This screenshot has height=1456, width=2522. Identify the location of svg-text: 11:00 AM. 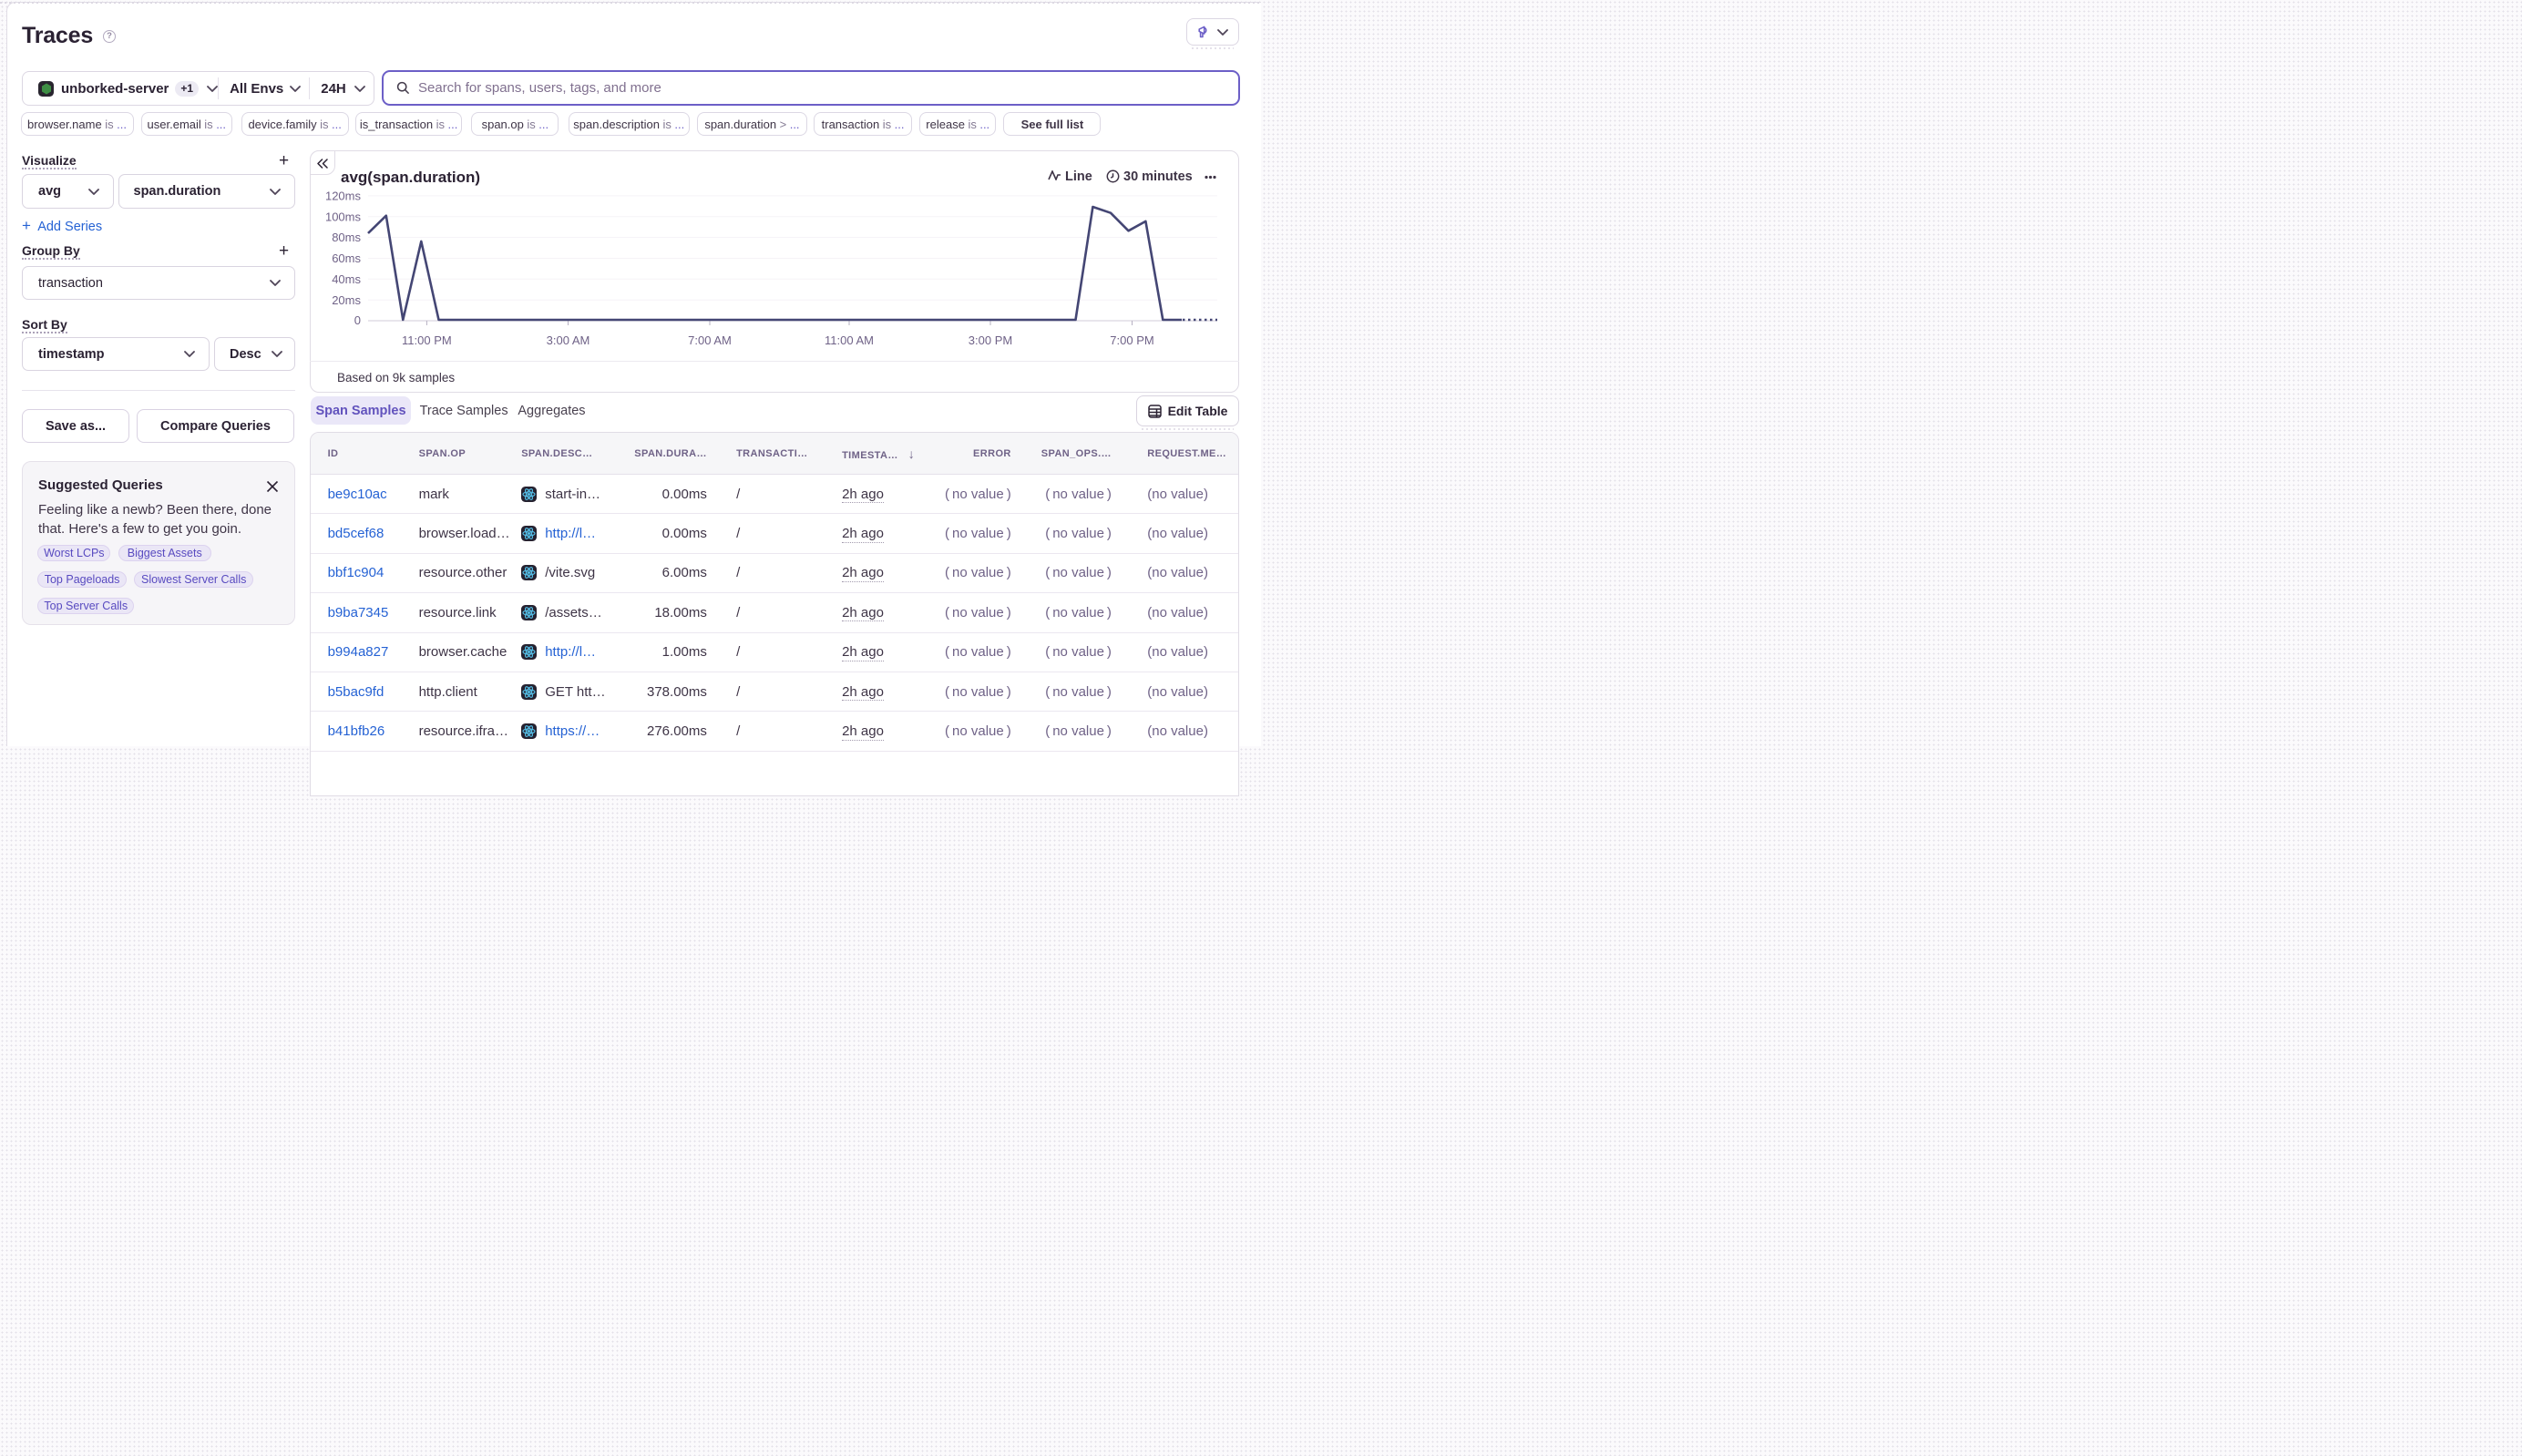
(850, 340).